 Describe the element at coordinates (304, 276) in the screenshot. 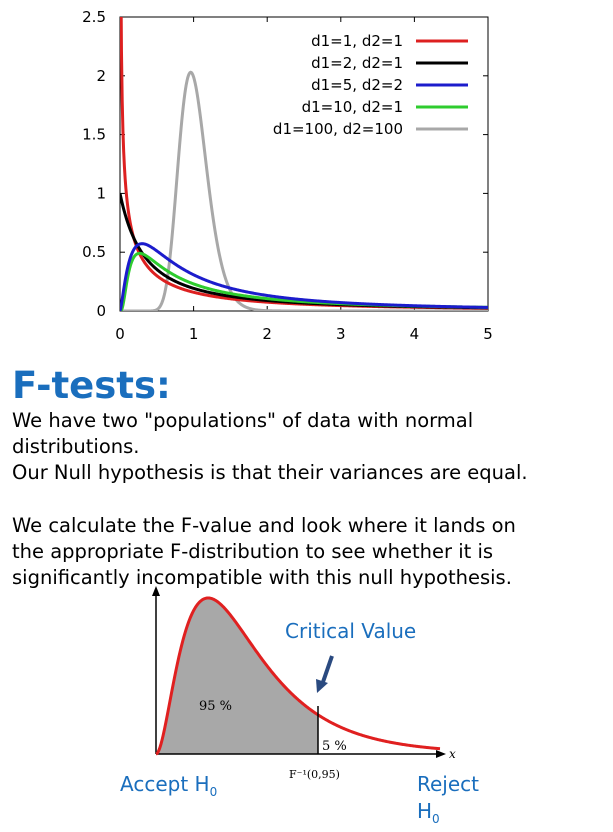

I see `series-line` at that location.